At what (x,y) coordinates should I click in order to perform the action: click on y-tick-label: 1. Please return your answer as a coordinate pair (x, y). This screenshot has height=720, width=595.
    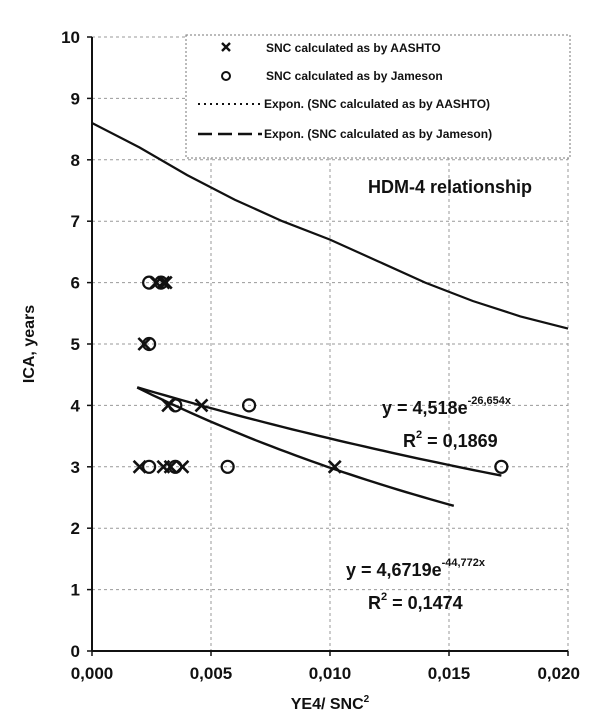
    Looking at the image, I should click on (75, 590).